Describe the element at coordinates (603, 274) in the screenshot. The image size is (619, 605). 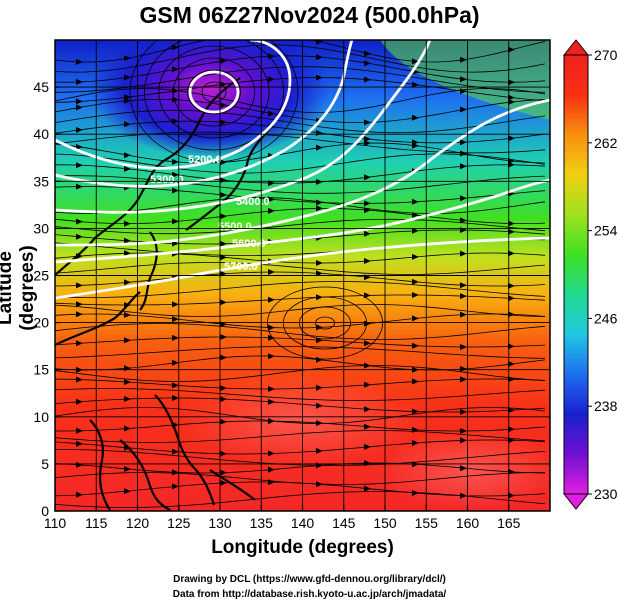
I see `colorbar-ticks: 230 238 246 254 262 270` at that location.